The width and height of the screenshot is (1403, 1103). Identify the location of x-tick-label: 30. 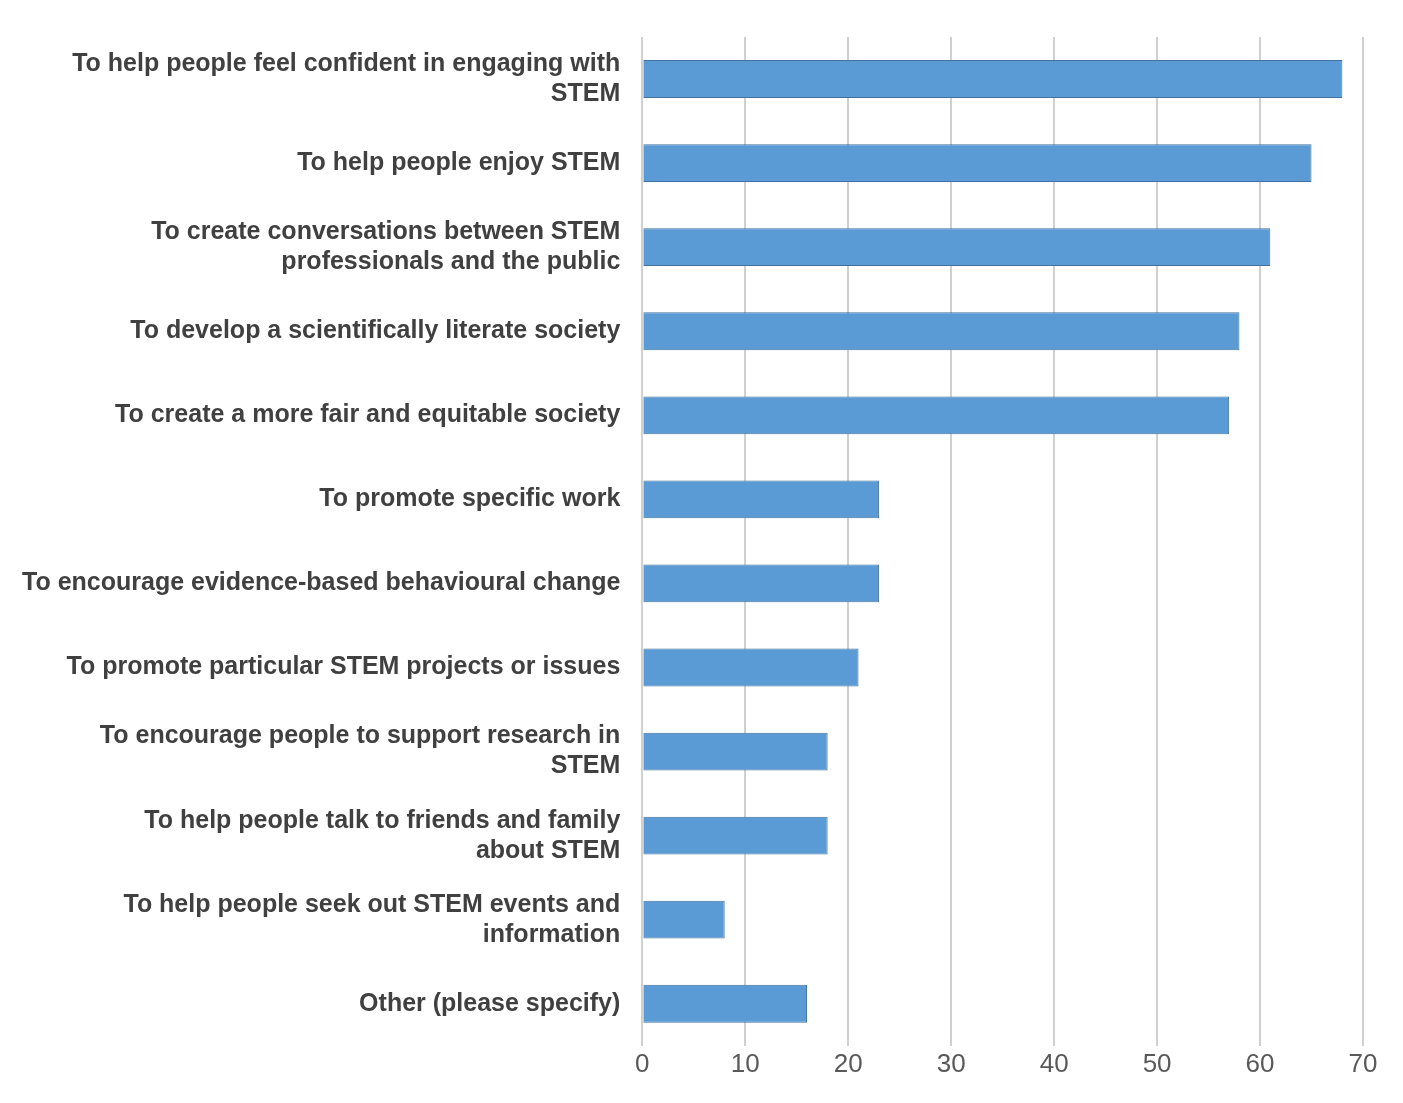
(951, 1062).